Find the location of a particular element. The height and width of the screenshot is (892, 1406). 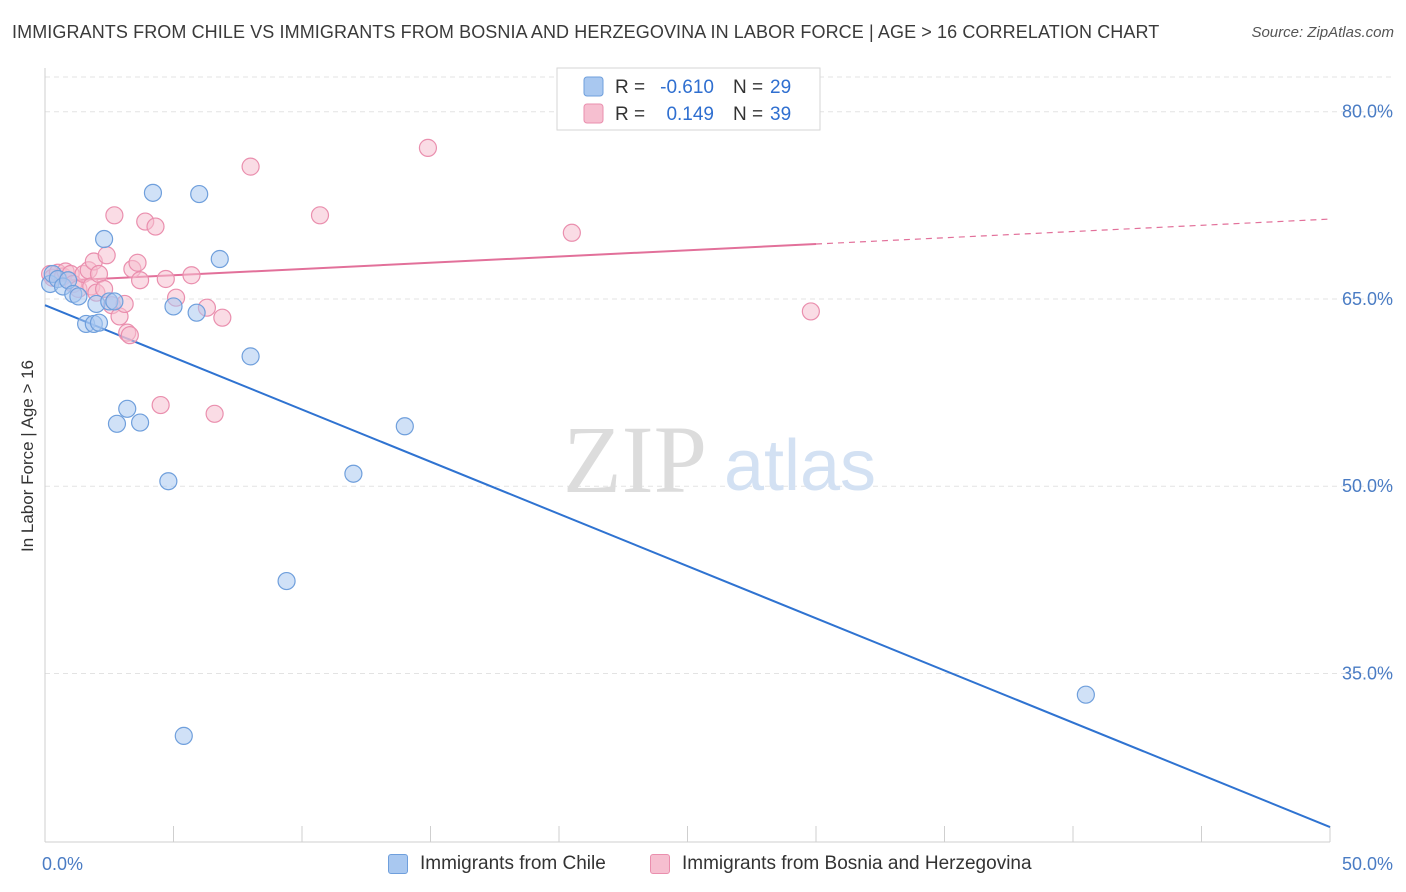

legend-swatch-chile is located at coordinates (398, 864).